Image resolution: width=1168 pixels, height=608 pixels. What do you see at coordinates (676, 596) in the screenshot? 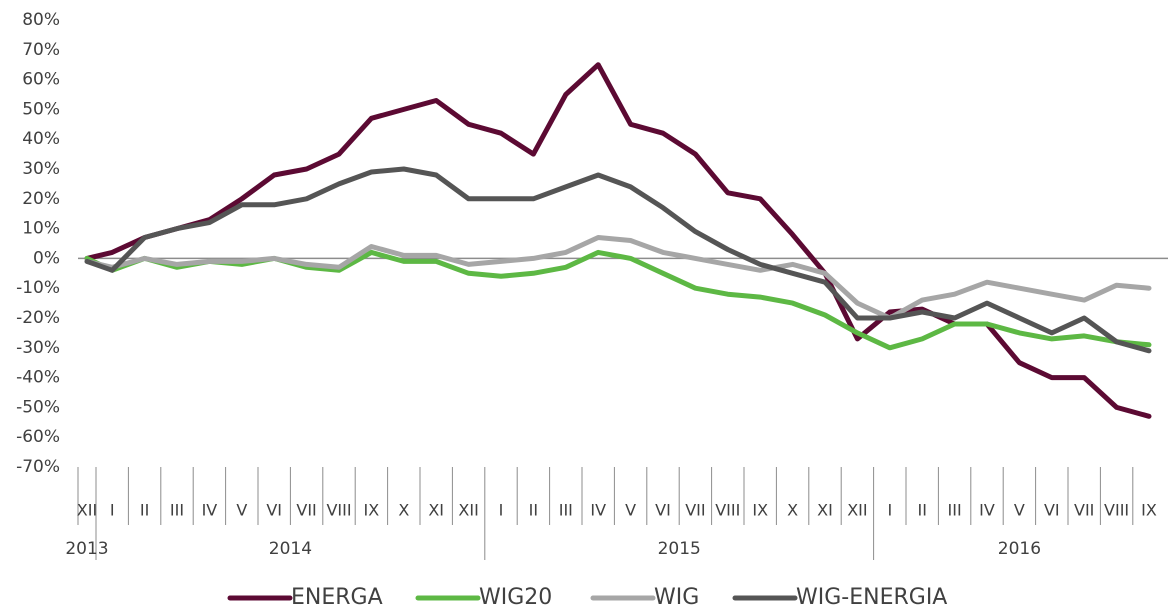
I see `legend-label: WIG` at bounding box center [676, 596].